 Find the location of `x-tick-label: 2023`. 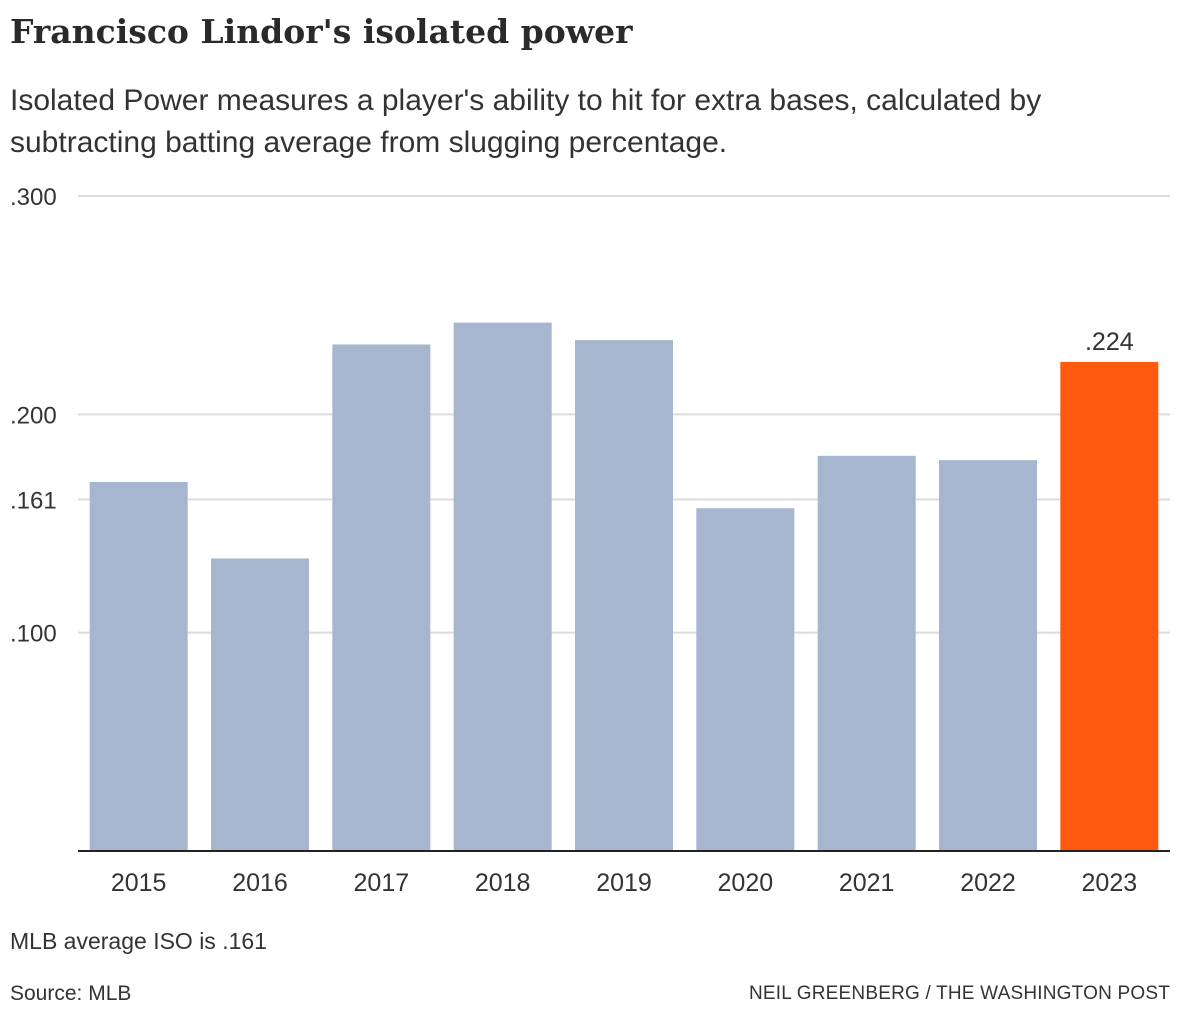

x-tick-label: 2023 is located at coordinates (1110, 883).